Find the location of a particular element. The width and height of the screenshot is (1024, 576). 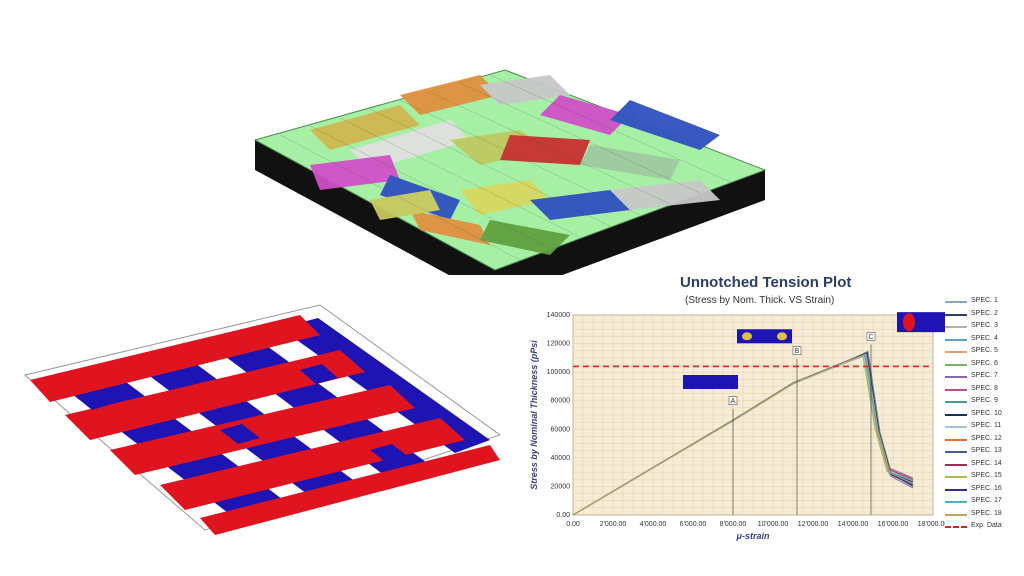

annotation-label: A is located at coordinates (733, 401).